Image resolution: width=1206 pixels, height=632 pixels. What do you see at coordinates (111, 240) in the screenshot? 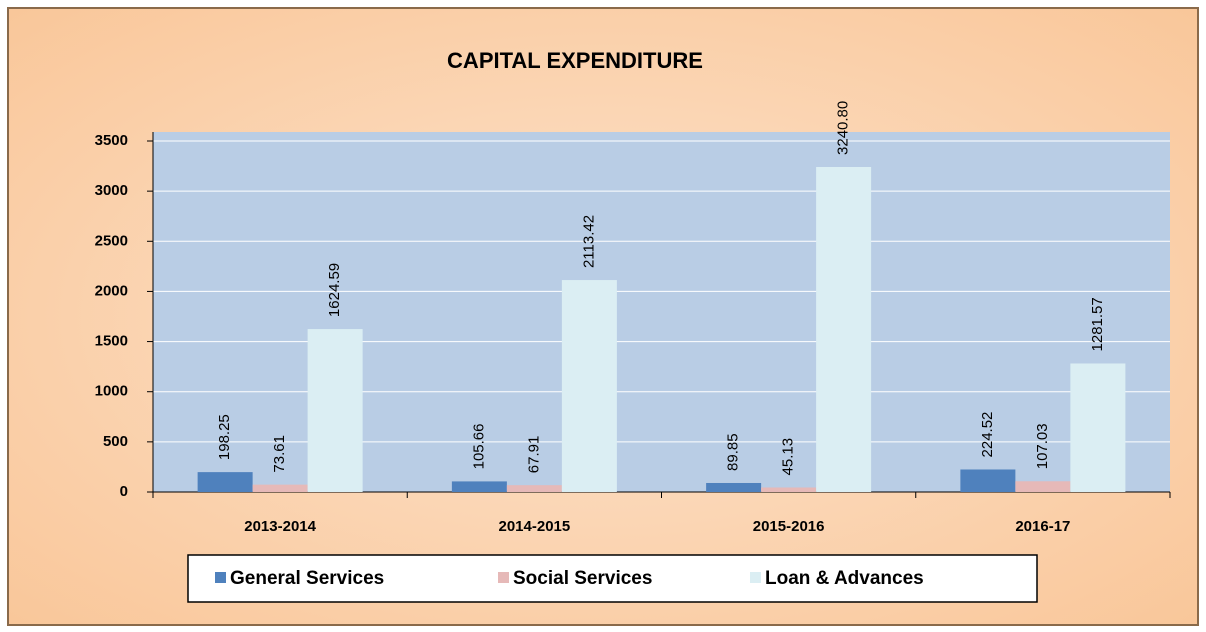
I see `y-tick-label: 2500` at bounding box center [111, 240].